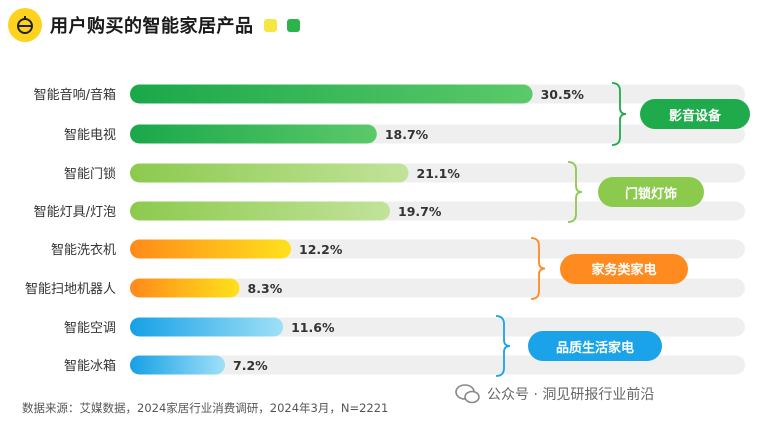 This screenshot has width=760, height=425. I want to click on title-row: 用户购买的智能家居产品, so click(154, 25).